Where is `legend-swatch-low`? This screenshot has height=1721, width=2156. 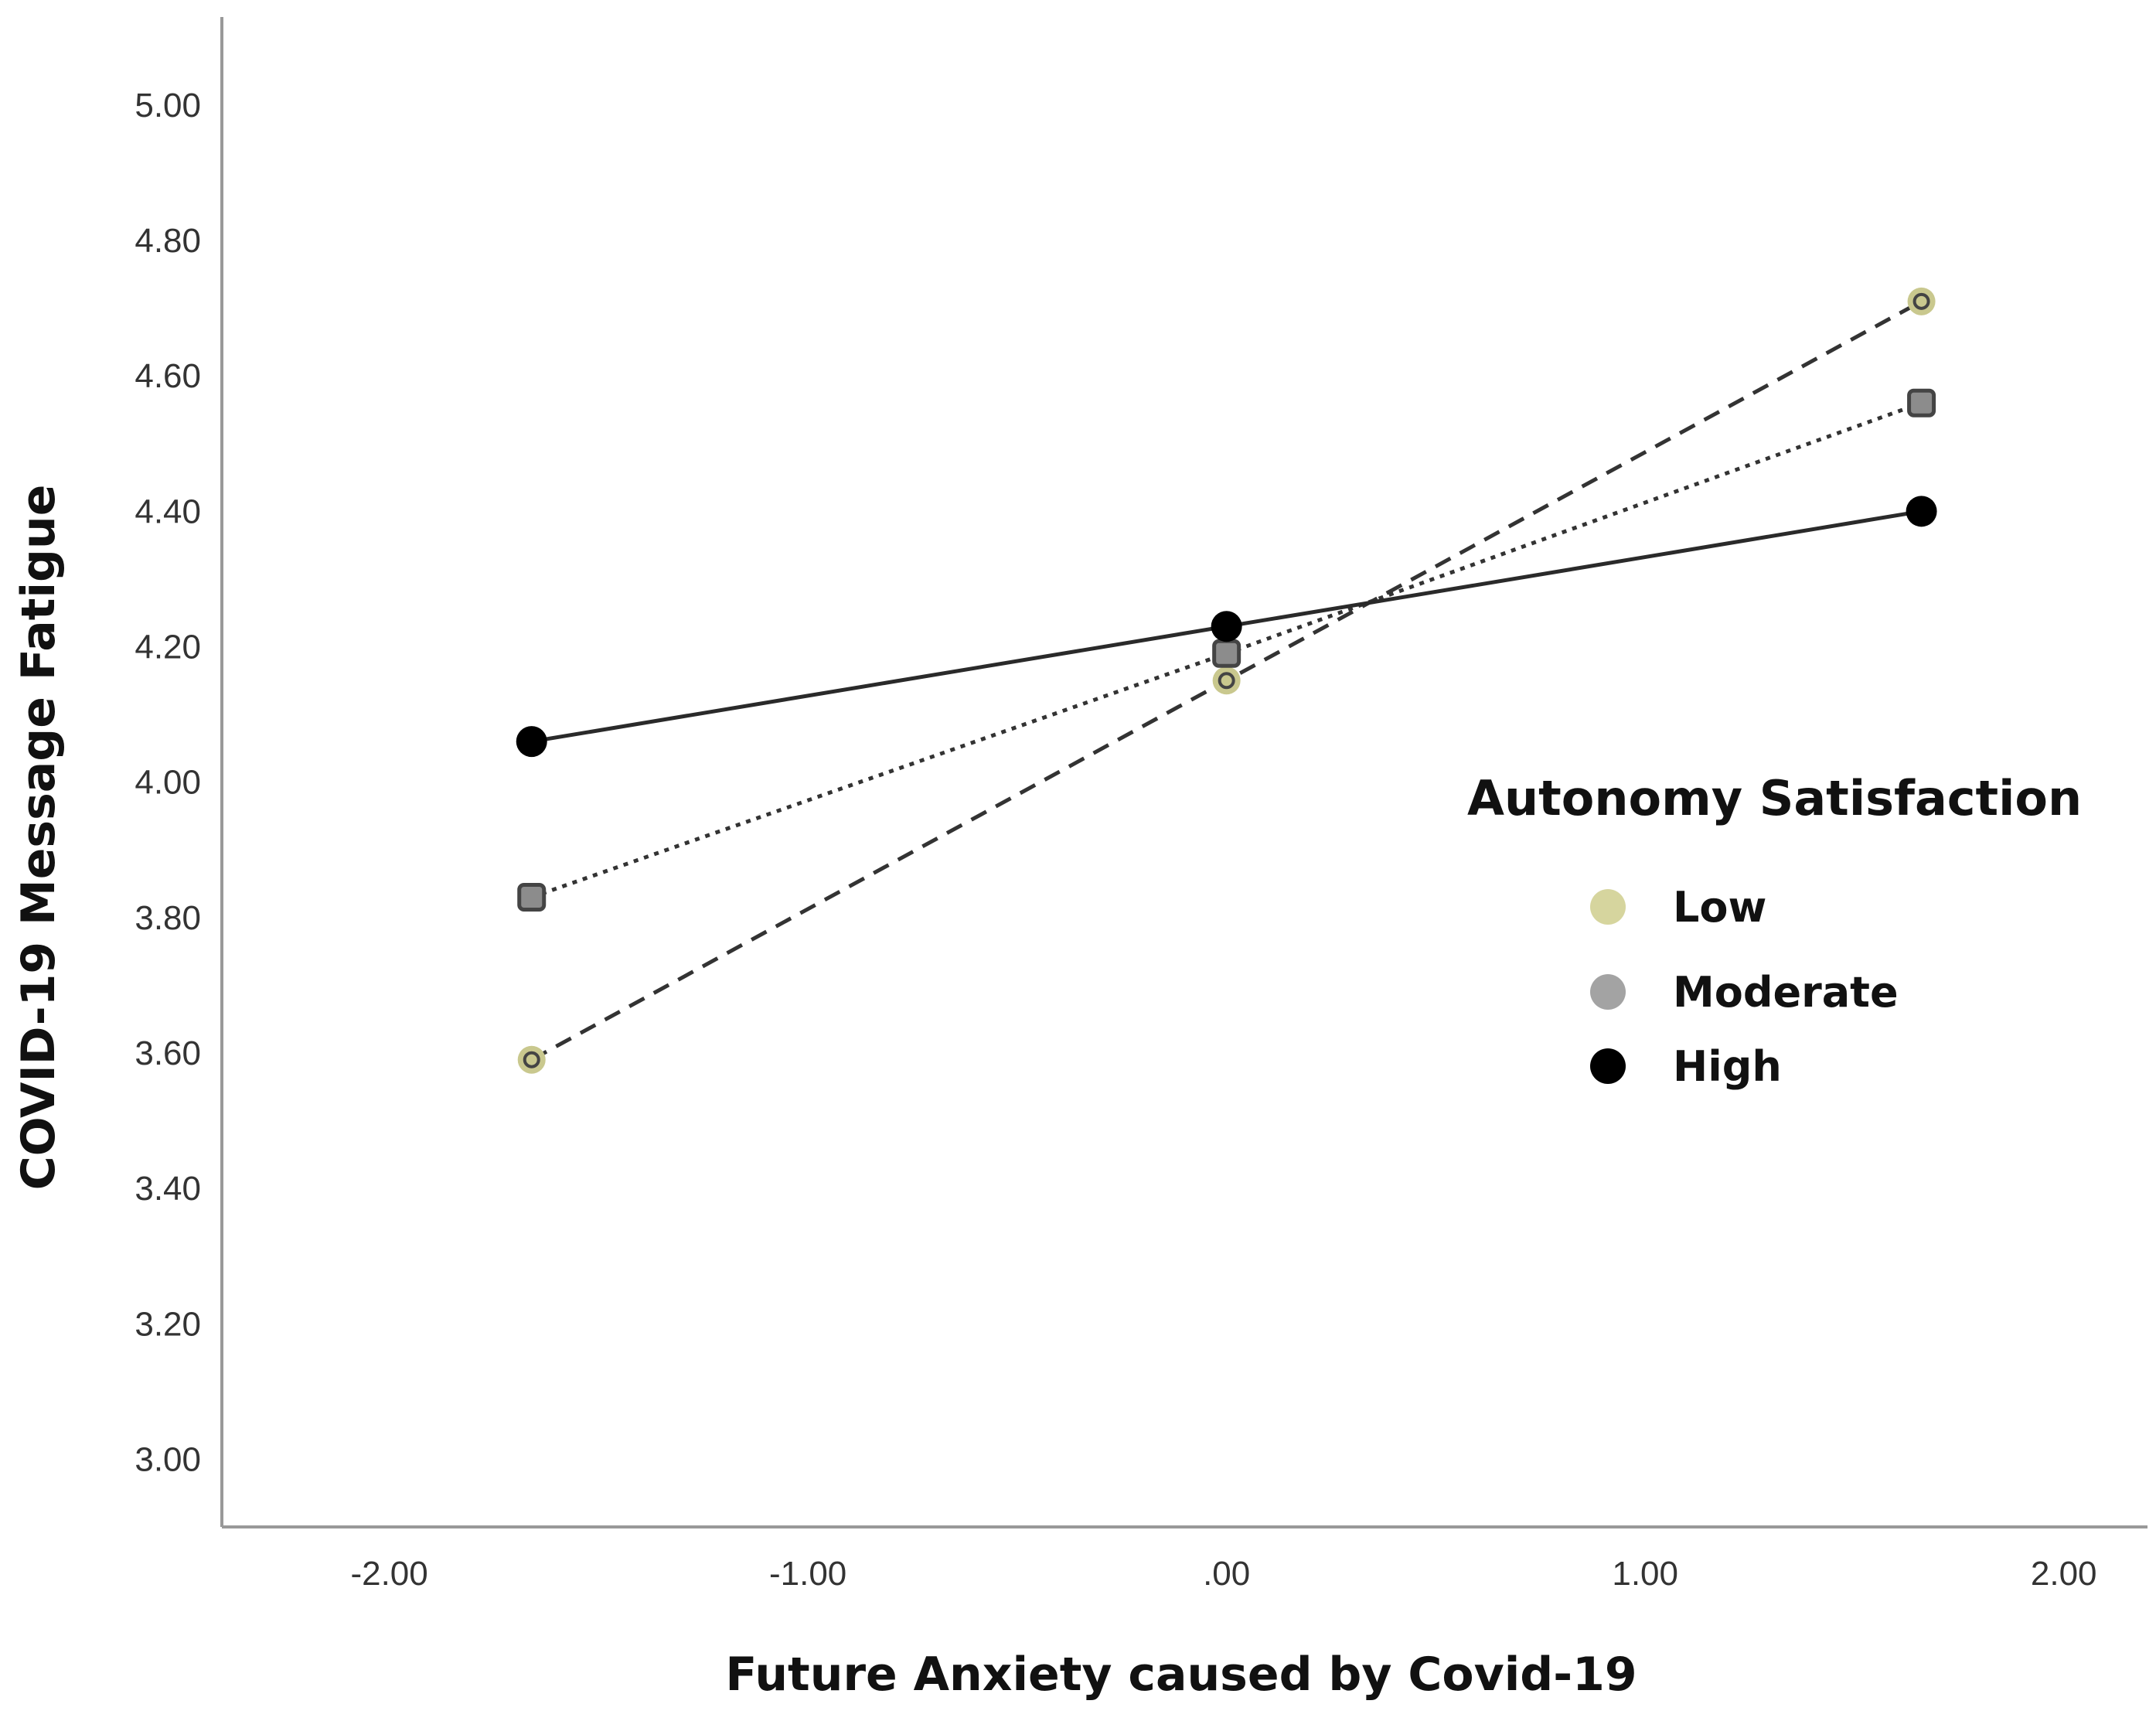 legend-swatch-low is located at coordinates (1608, 907).